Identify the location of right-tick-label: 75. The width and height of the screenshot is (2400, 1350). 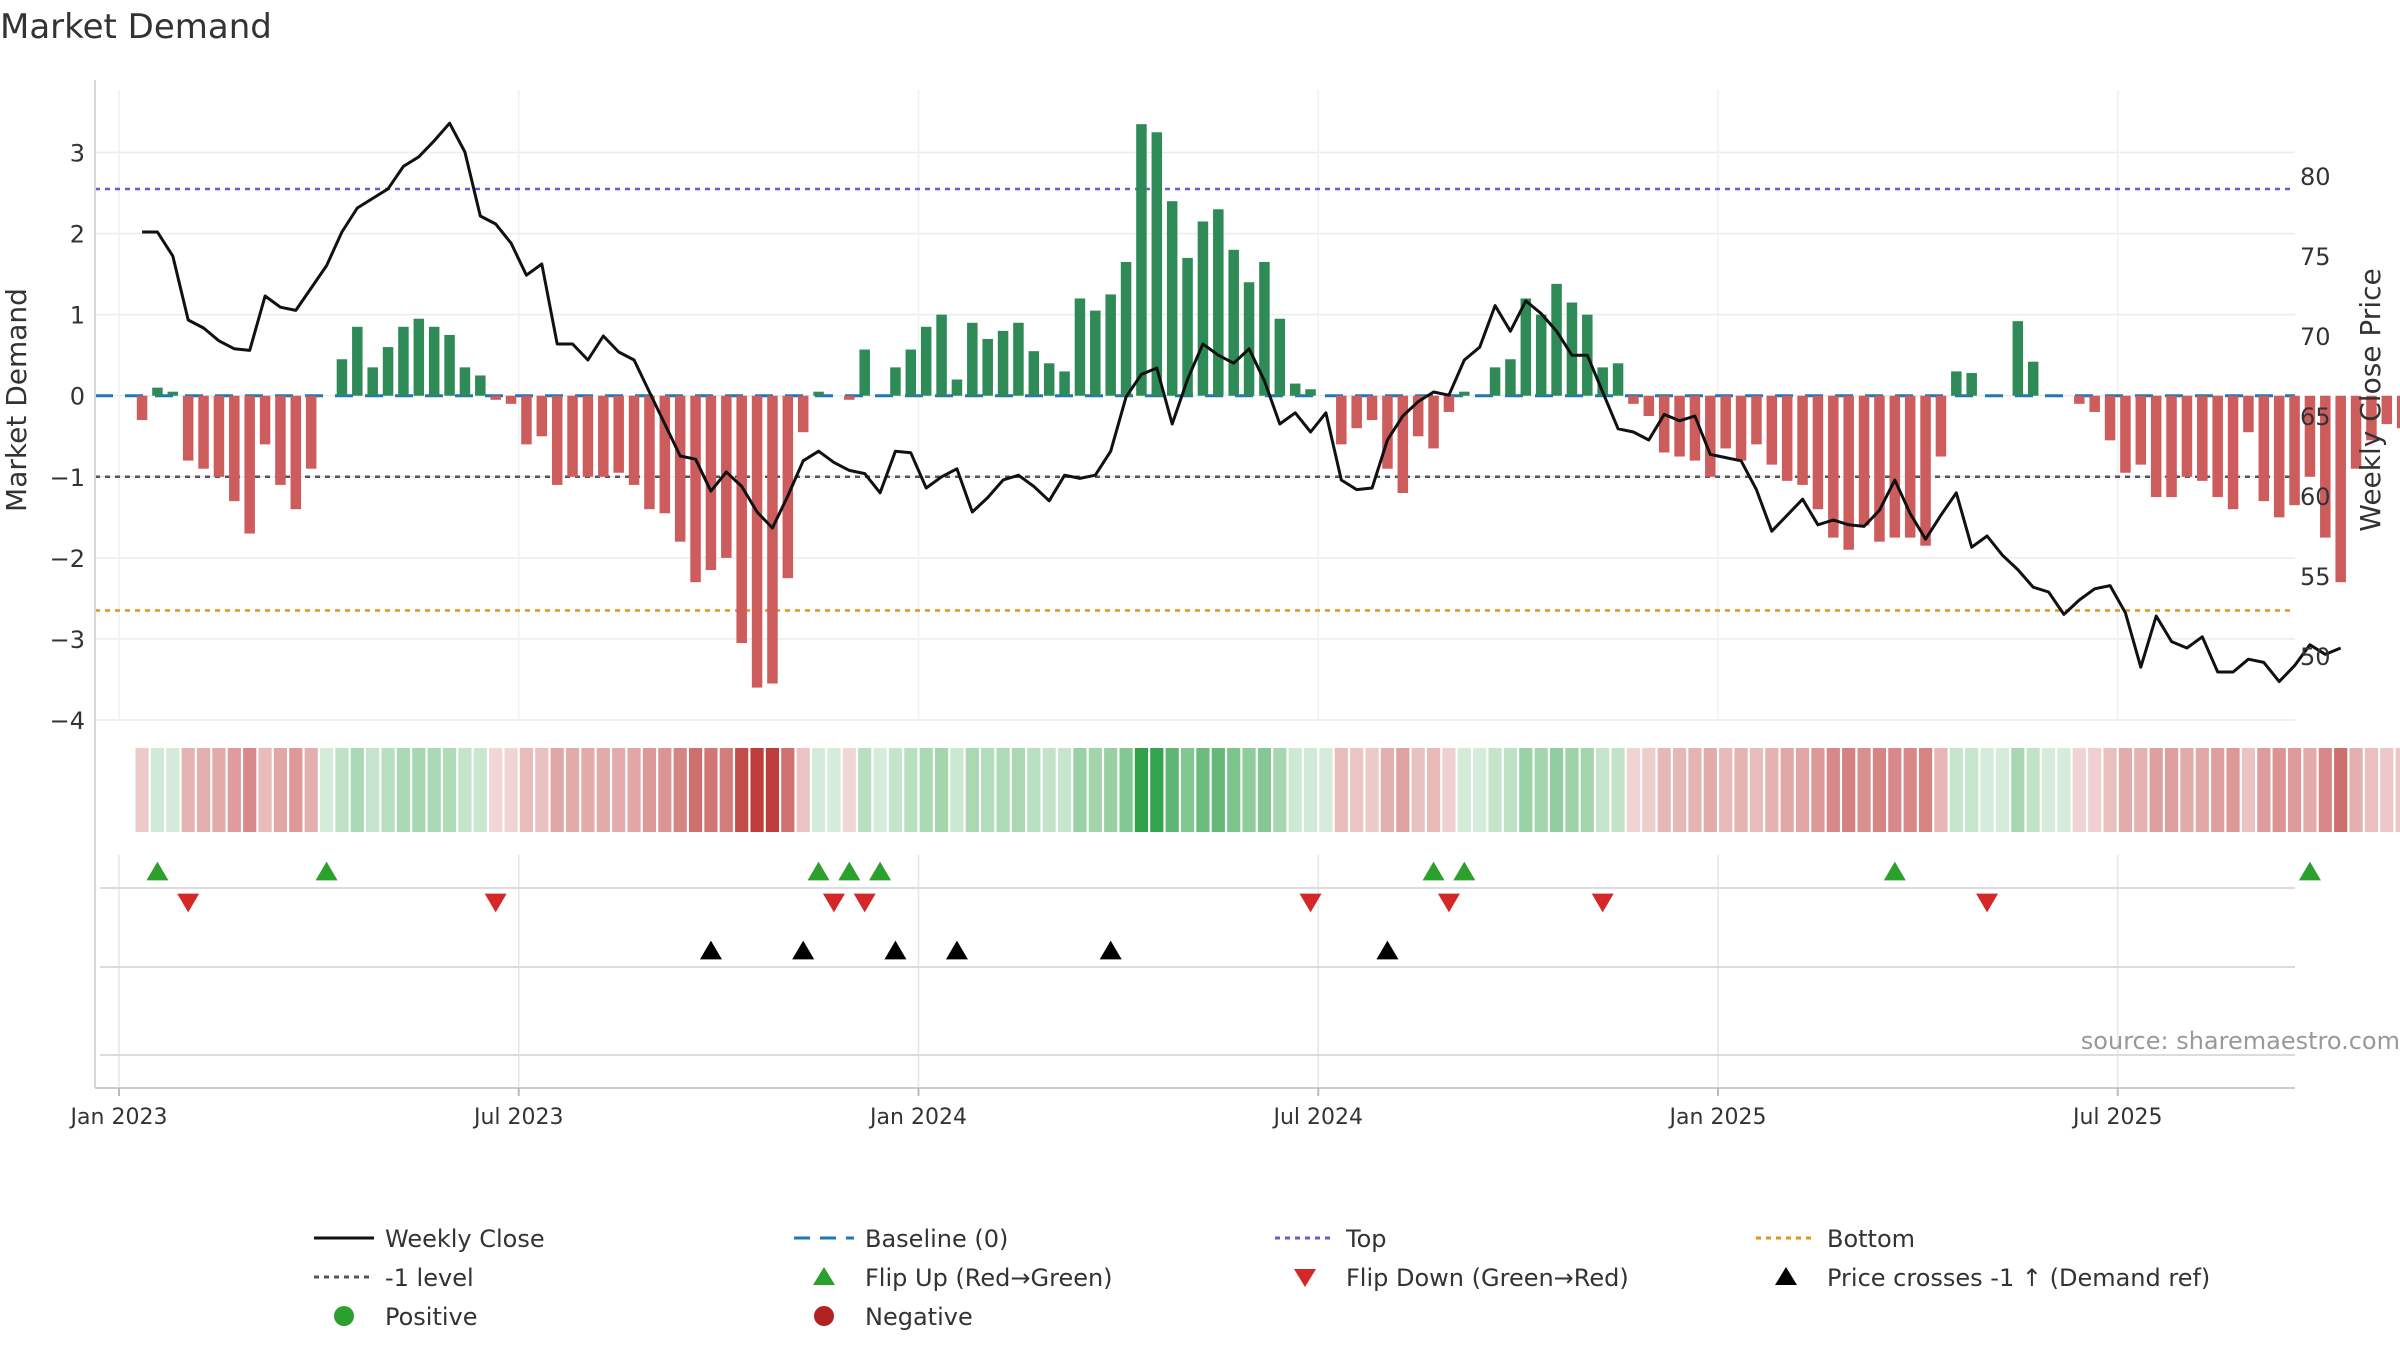
(2315, 257).